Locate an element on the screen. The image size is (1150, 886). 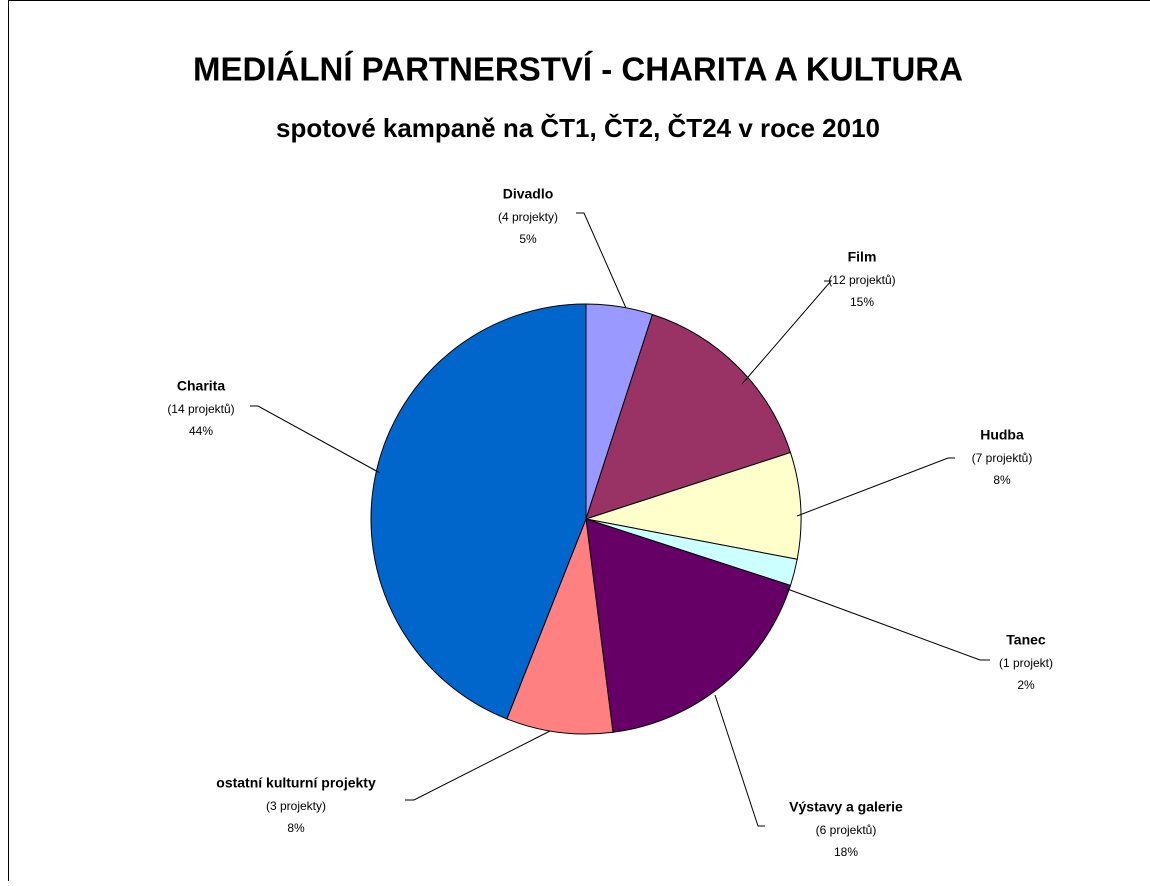
slice-value-label: 18% is located at coordinates (846, 852).